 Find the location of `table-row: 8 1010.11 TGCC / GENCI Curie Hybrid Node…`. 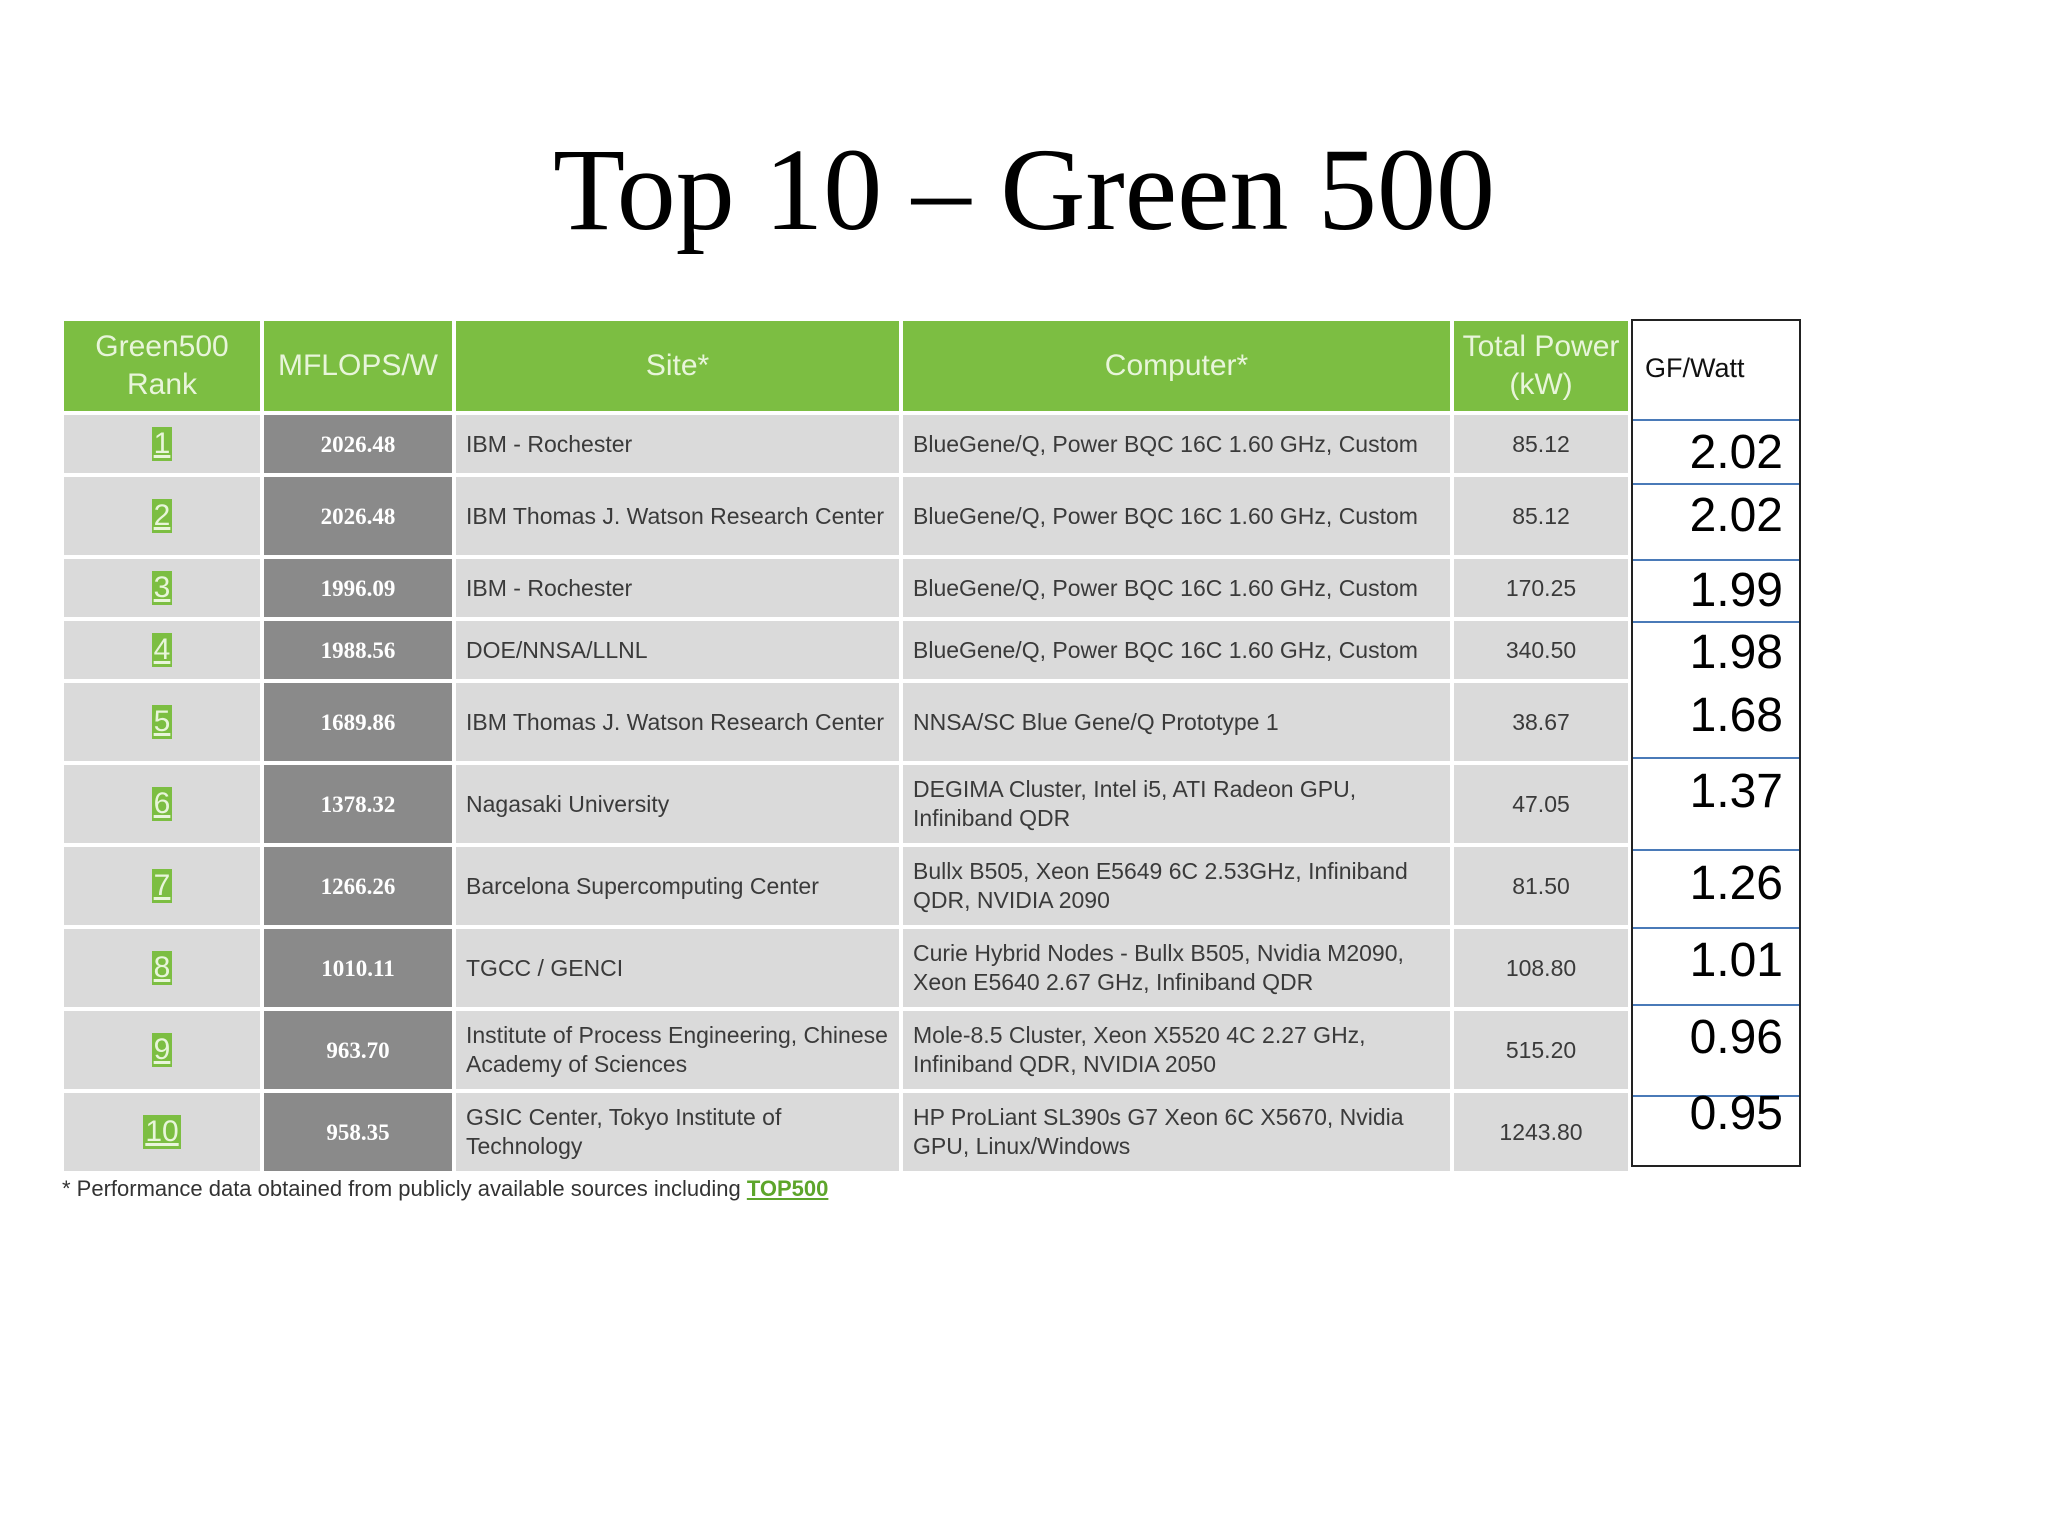

table-row: 8 1010.11 TGCC / GENCI Curie Hybrid Node… is located at coordinates (846, 968).